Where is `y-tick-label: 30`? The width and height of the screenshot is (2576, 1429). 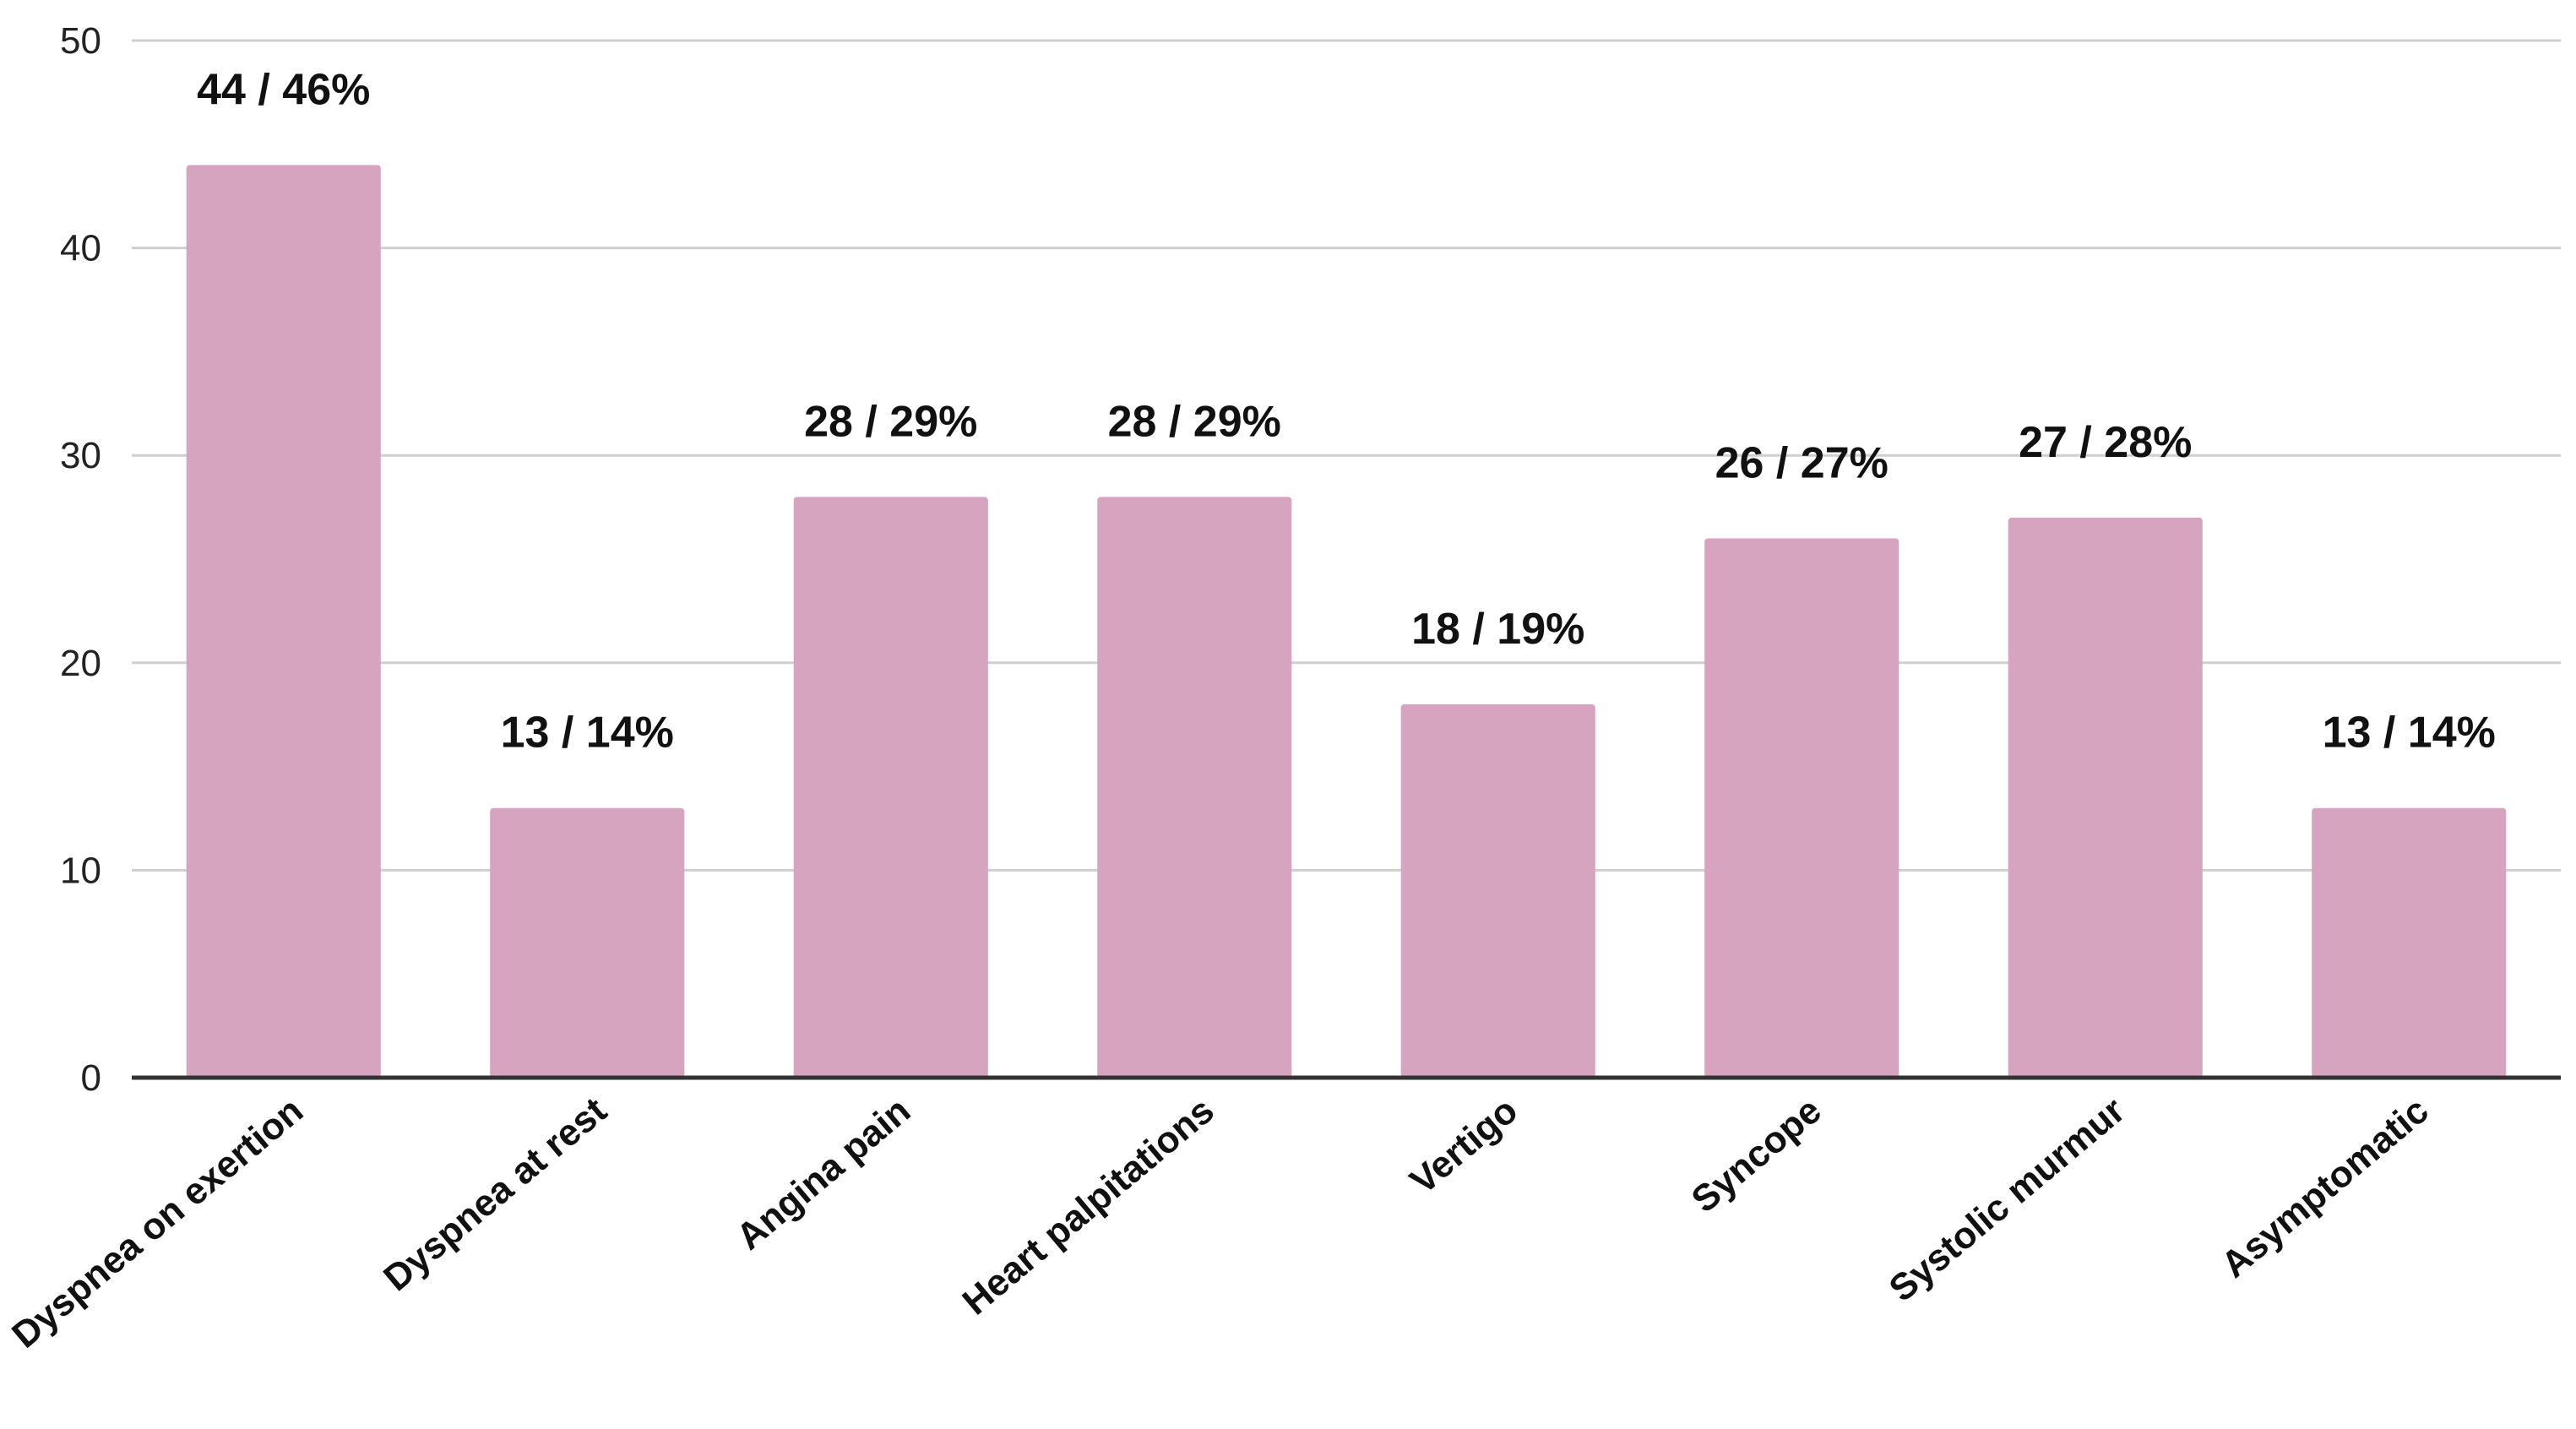
y-tick-label: 30 is located at coordinates (80, 456).